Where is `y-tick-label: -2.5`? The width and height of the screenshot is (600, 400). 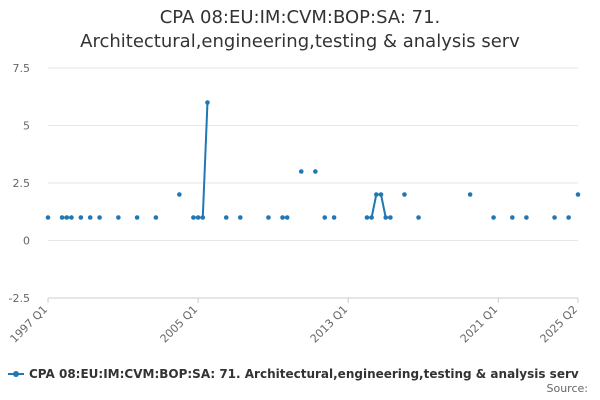
y-tick-label: -2.5 is located at coordinates (19, 298).